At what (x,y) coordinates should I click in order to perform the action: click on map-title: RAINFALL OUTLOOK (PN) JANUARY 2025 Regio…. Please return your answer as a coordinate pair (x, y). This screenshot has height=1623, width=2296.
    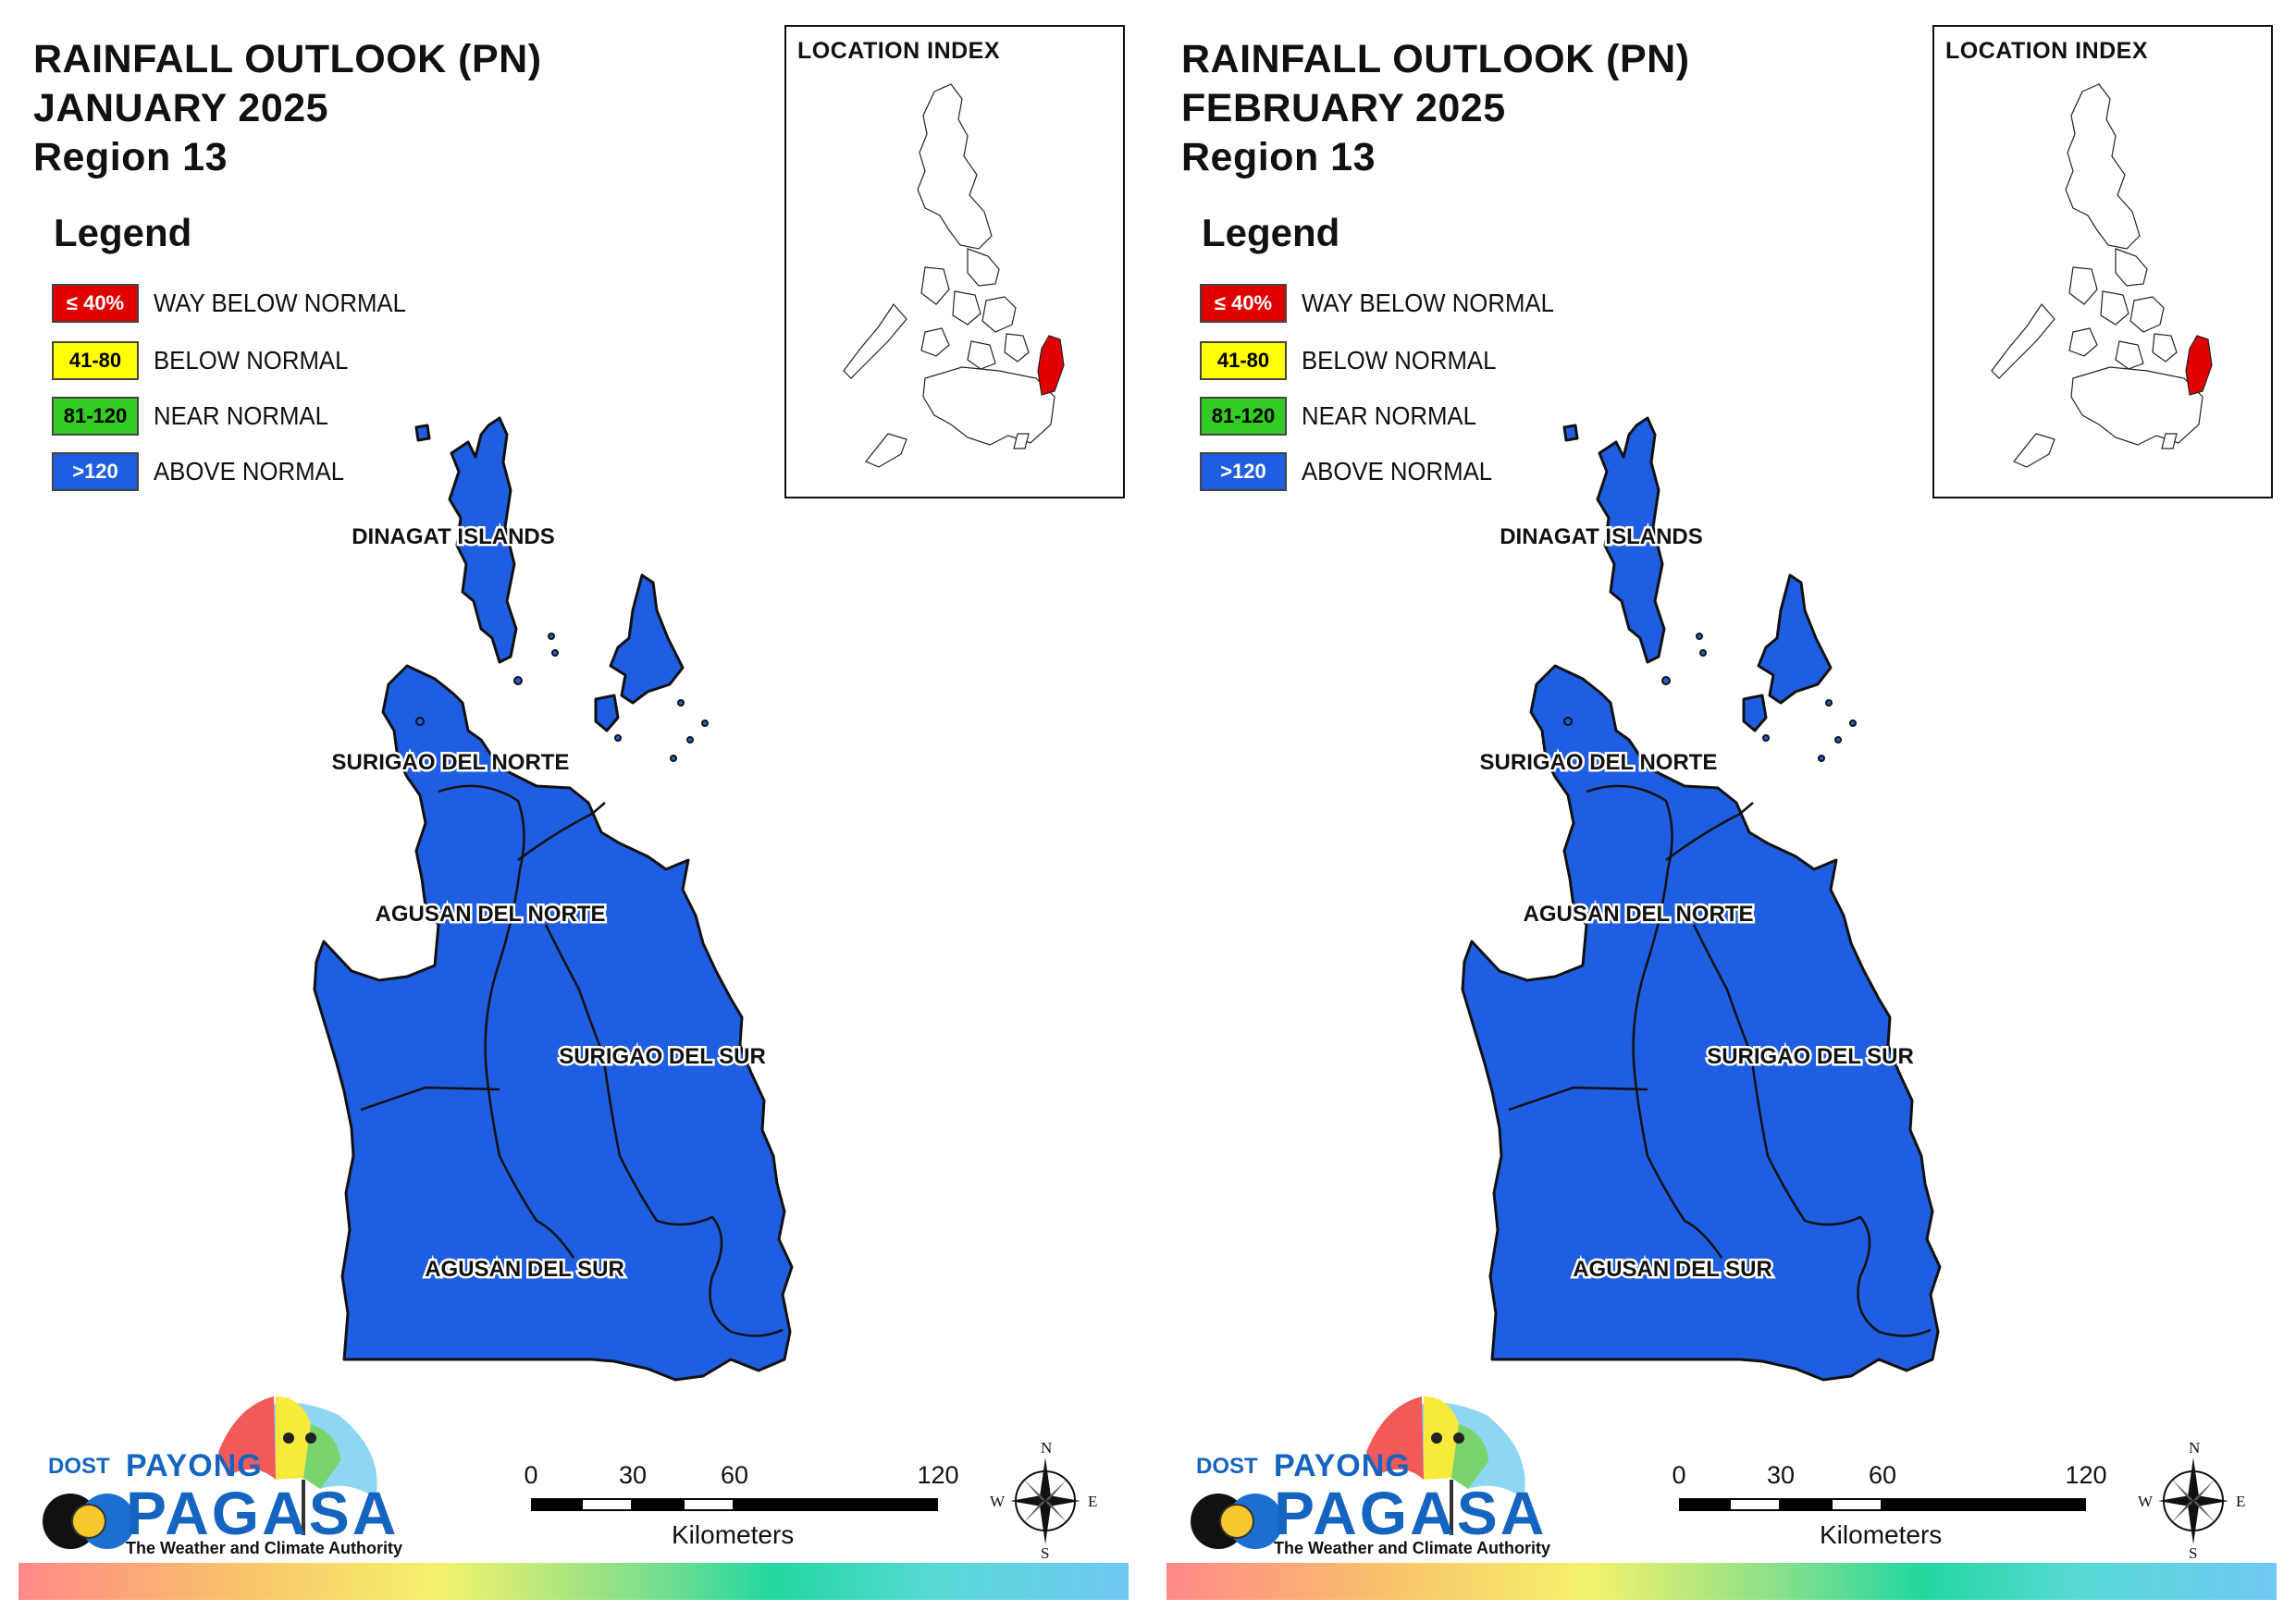
    Looking at the image, I should click on (287, 108).